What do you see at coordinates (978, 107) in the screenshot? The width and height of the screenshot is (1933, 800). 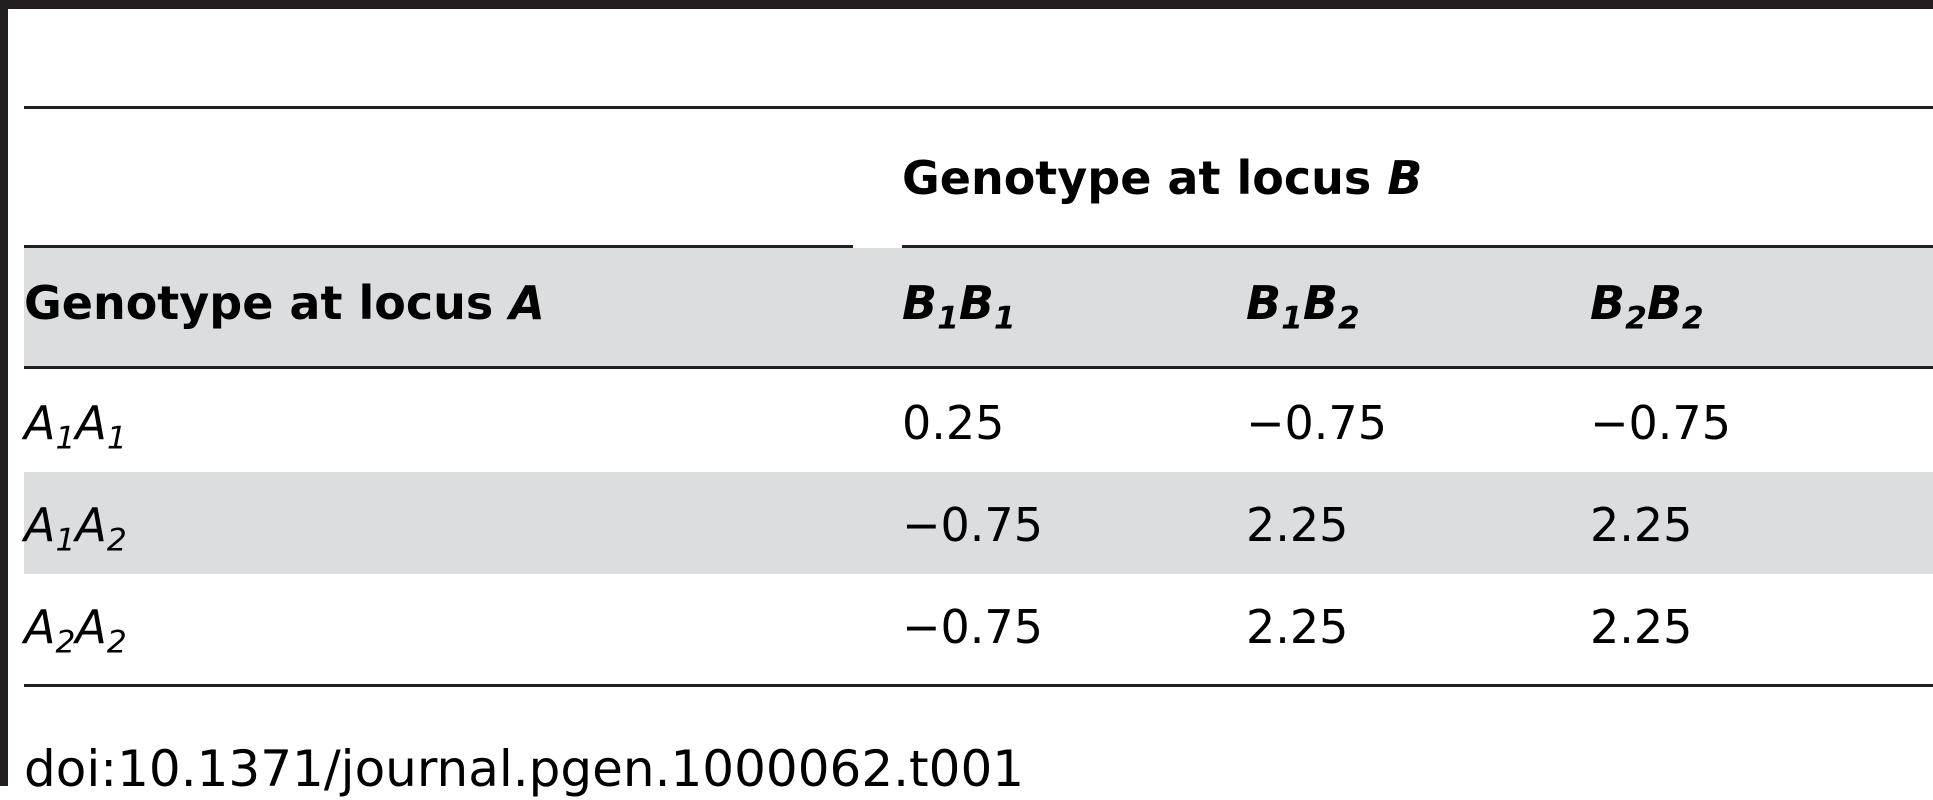 I see `table-top-rule` at bounding box center [978, 107].